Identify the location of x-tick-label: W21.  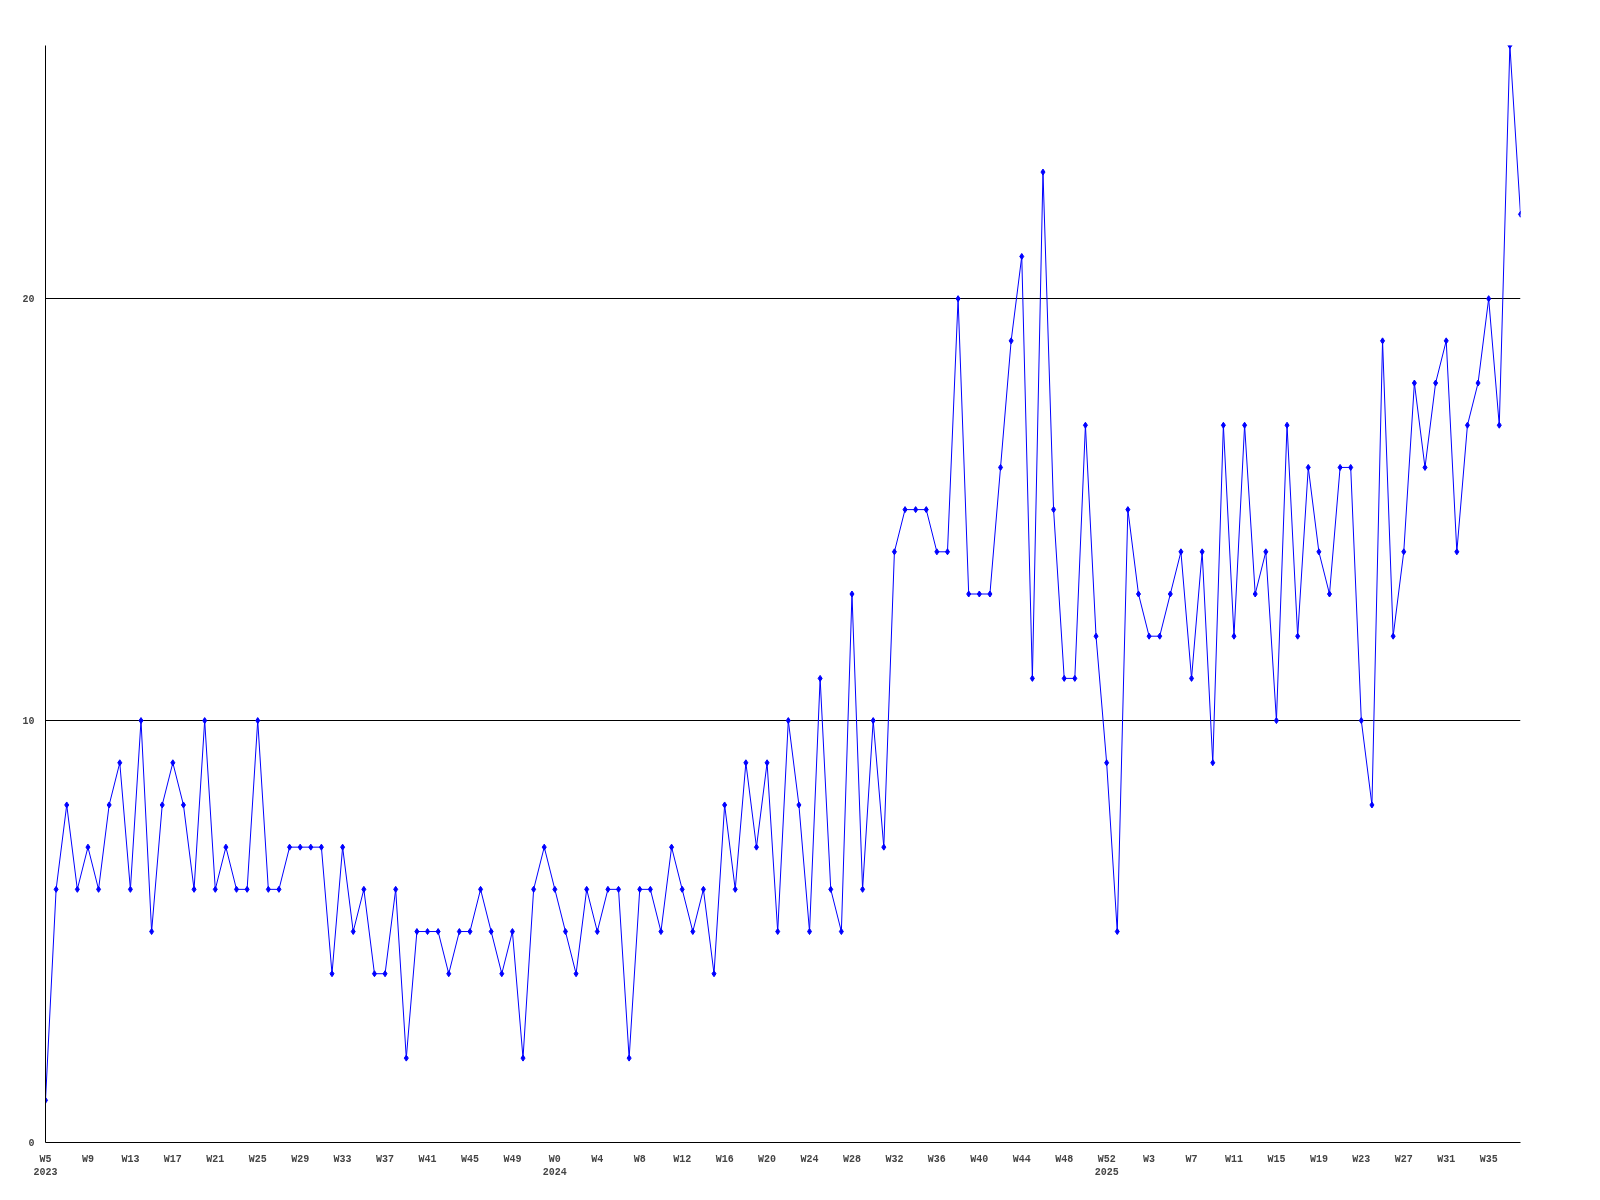
(215, 1159).